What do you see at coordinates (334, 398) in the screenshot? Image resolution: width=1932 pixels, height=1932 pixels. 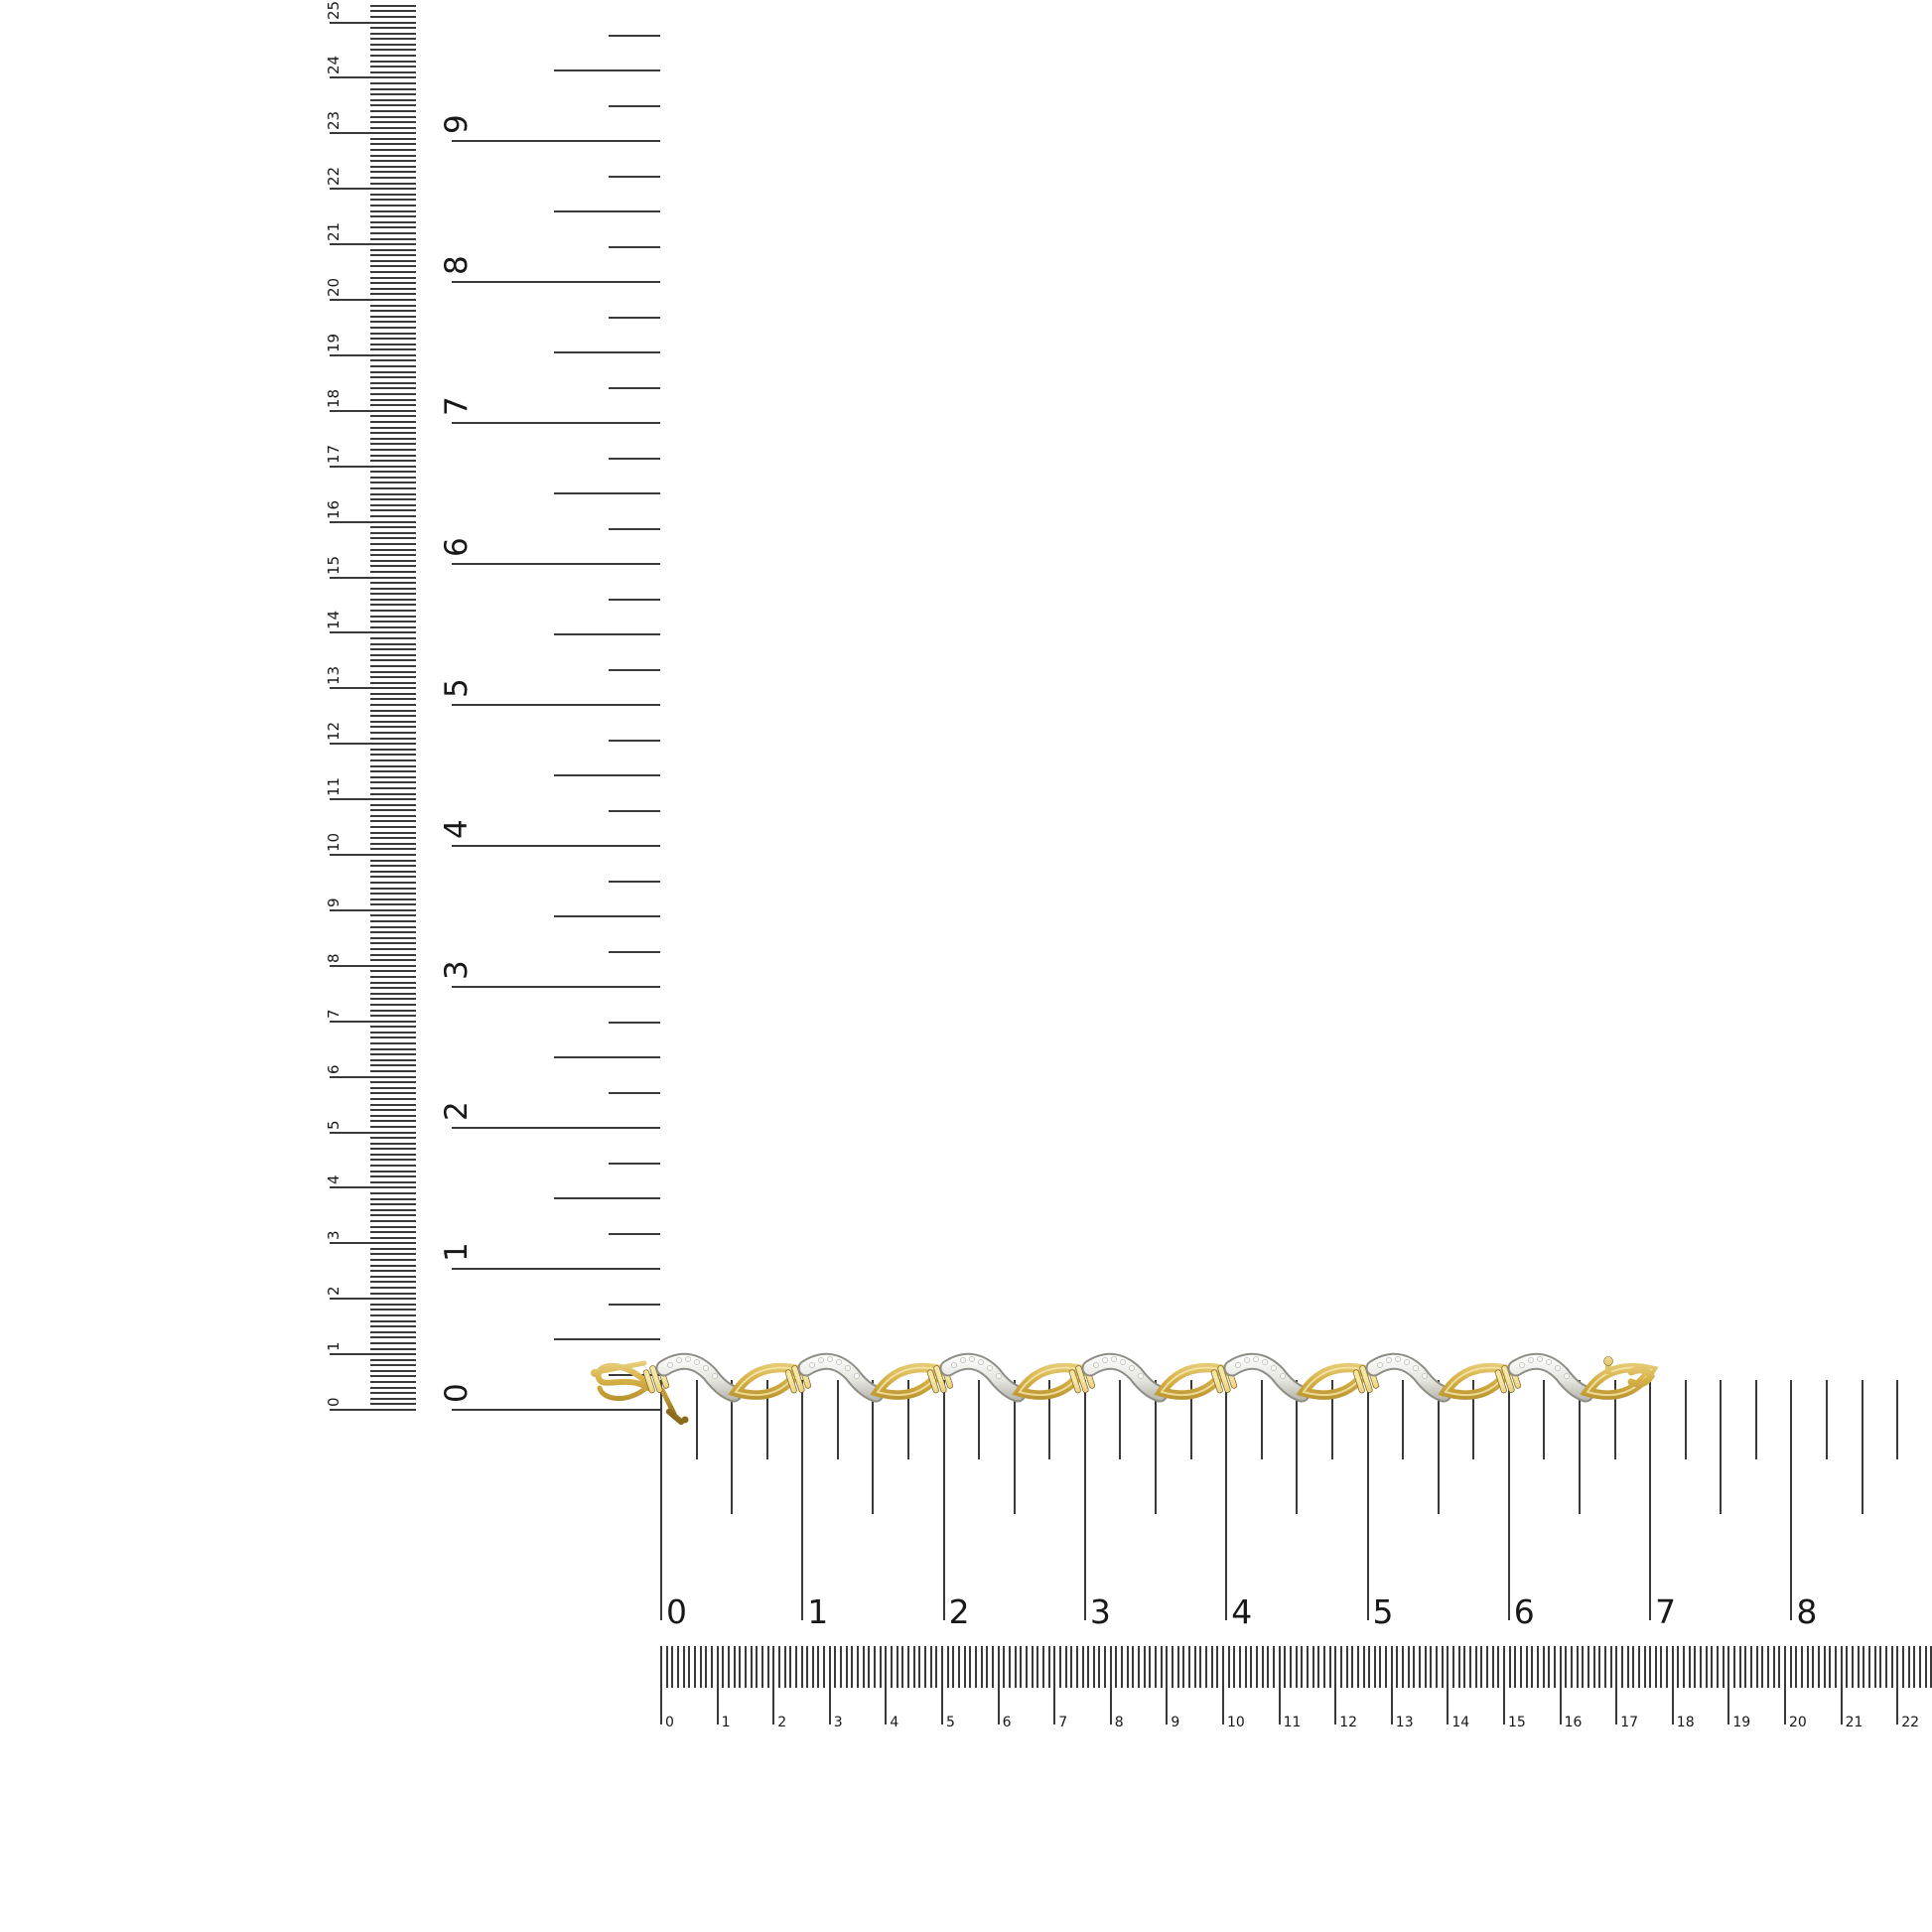 I see `vcm-label-18: 18` at bounding box center [334, 398].